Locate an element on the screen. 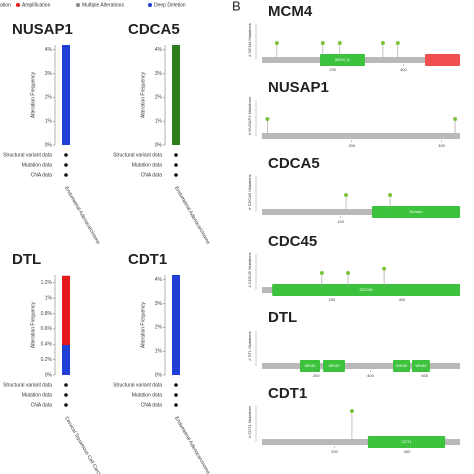 The width and height of the screenshot is (474, 474). chart-title: DTL is located at coordinates (26, 259).